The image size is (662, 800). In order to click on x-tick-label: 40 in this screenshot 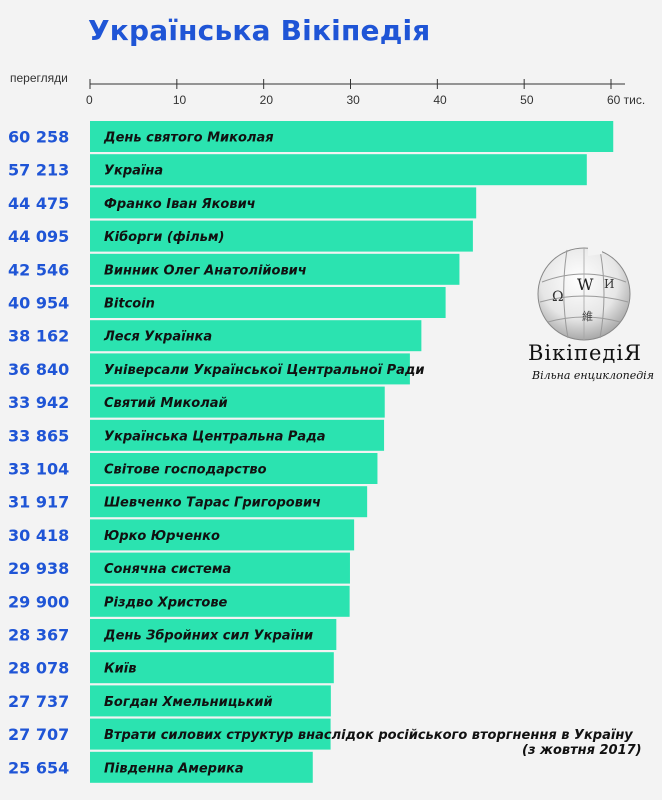, I will do `click(440, 100)`.